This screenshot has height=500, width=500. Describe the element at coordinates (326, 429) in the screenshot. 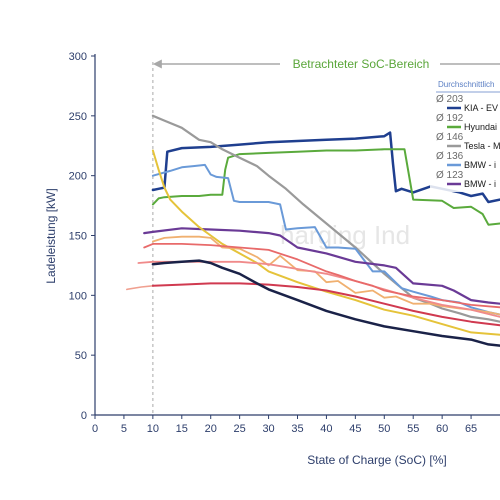

I see `x-tick-label: 40` at that location.